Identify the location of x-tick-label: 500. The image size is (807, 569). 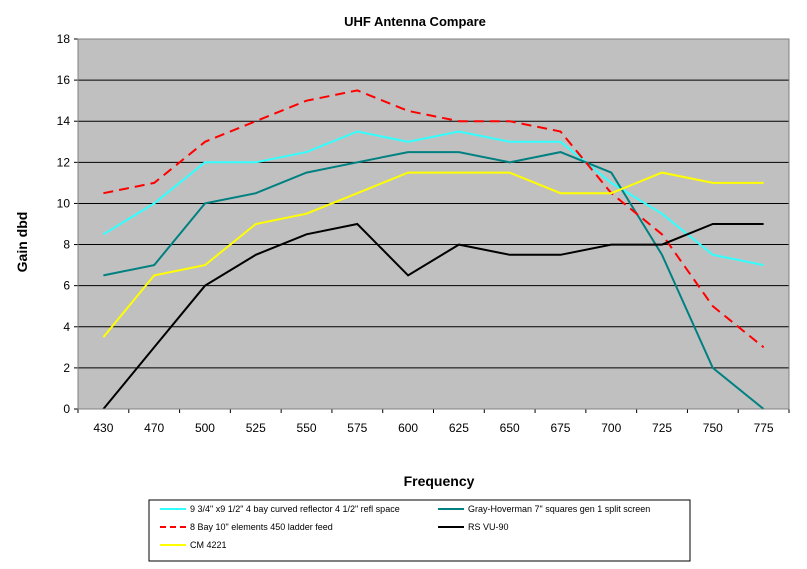
(205, 428).